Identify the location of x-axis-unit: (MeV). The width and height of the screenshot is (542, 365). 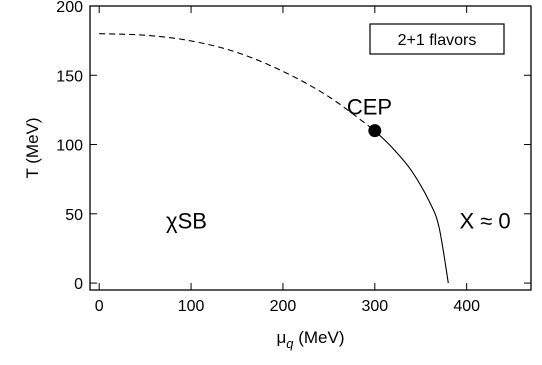
(319, 337).